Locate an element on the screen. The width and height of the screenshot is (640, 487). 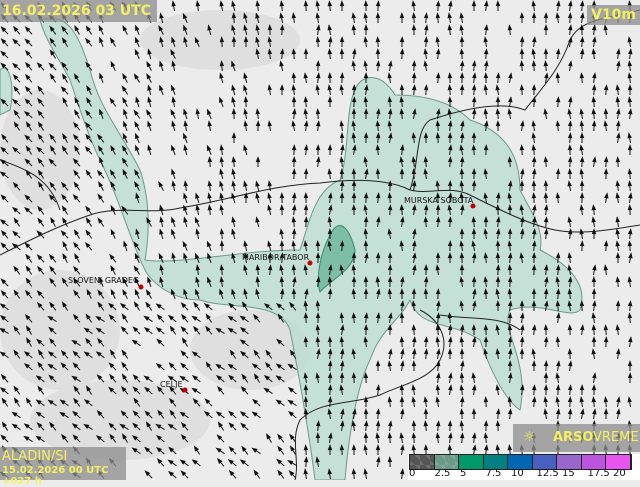
field-label: V10m is located at coordinates (613, 15).